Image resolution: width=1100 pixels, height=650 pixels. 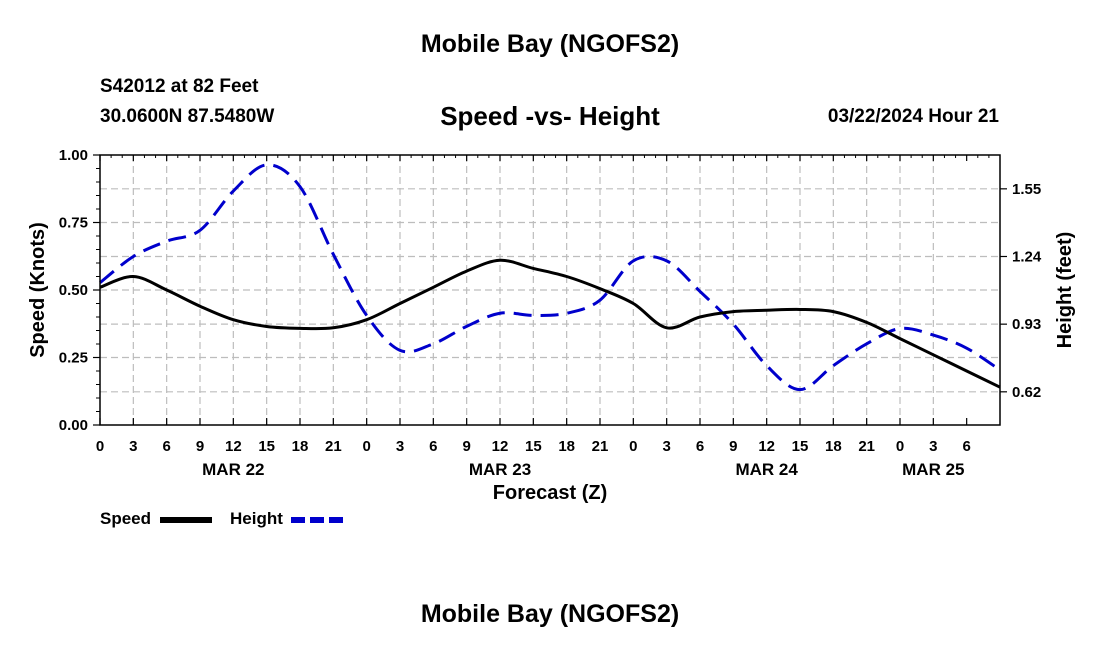 What do you see at coordinates (73, 425) in the screenshot?
I see `y-tick-label-left: 0.00` at bounding box center [73, 425].